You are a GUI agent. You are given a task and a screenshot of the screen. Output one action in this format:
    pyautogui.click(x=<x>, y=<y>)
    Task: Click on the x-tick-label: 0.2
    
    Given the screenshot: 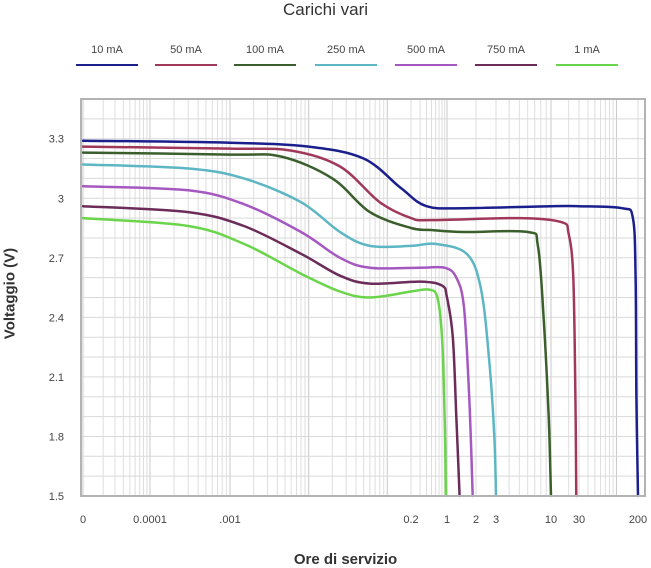 What is the action you would take?
    pyautogui.click(x=410, y=520)
    